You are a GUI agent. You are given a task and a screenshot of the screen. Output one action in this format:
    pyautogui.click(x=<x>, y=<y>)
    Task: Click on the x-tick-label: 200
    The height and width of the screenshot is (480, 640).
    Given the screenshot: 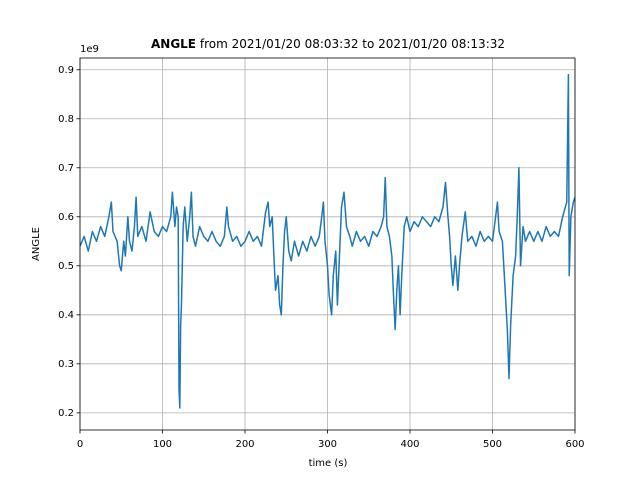 What is the action you would take?
    pyautogui.click(x=244, y=444)
    